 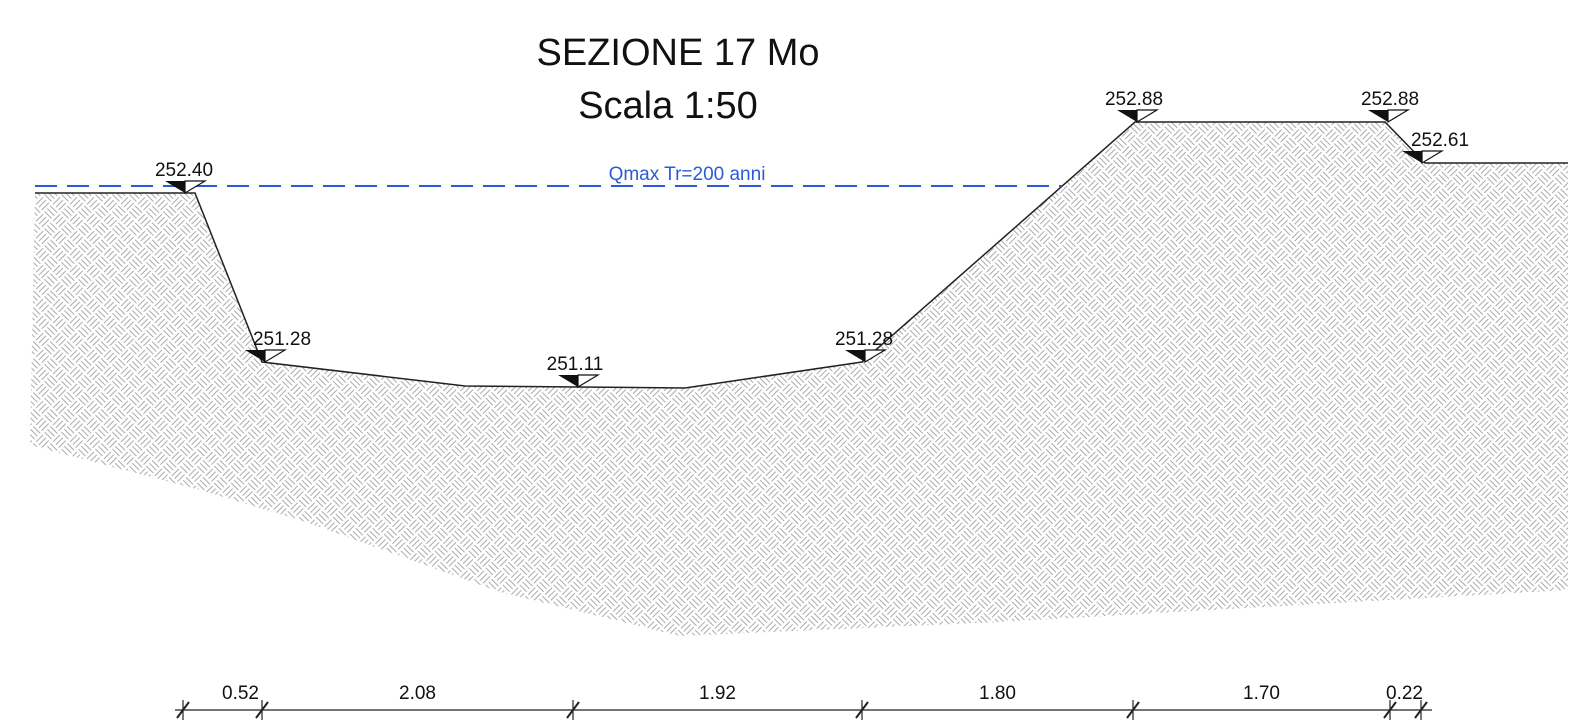 I want to click on water-level-label: Qmax Tr=200 anni, so click(x=687, y=174).